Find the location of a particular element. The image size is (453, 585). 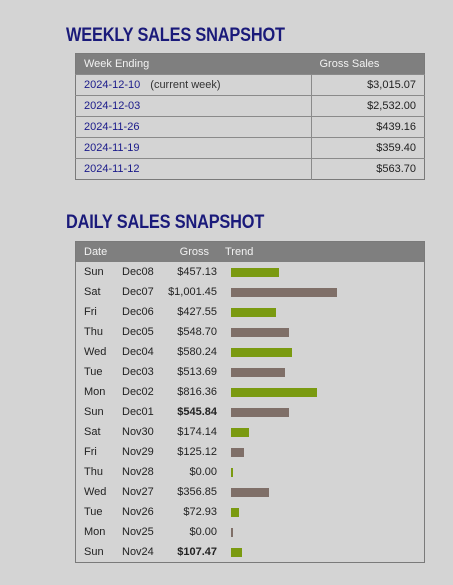

weekly-row: 2024-11-19 $359.40 is located at coordinates (250, 148).